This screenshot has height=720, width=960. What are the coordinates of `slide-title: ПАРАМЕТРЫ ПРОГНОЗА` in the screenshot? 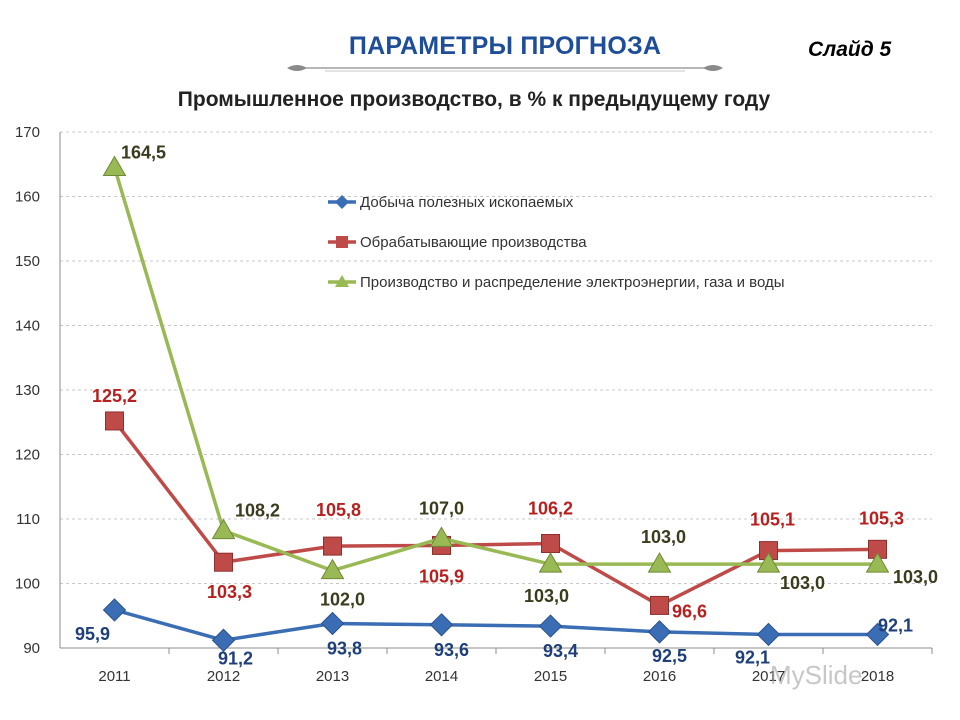 It's located at (505, 46).